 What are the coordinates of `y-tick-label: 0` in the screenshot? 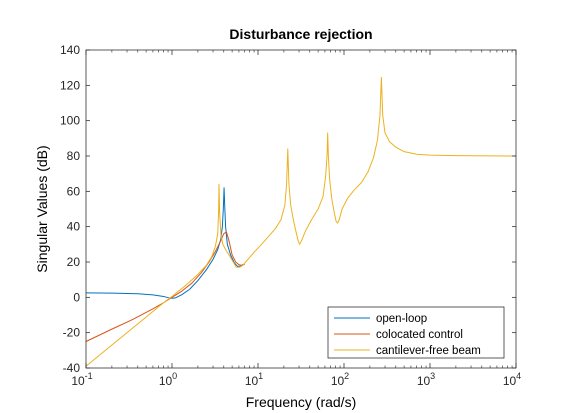 It's located at (76, 297).